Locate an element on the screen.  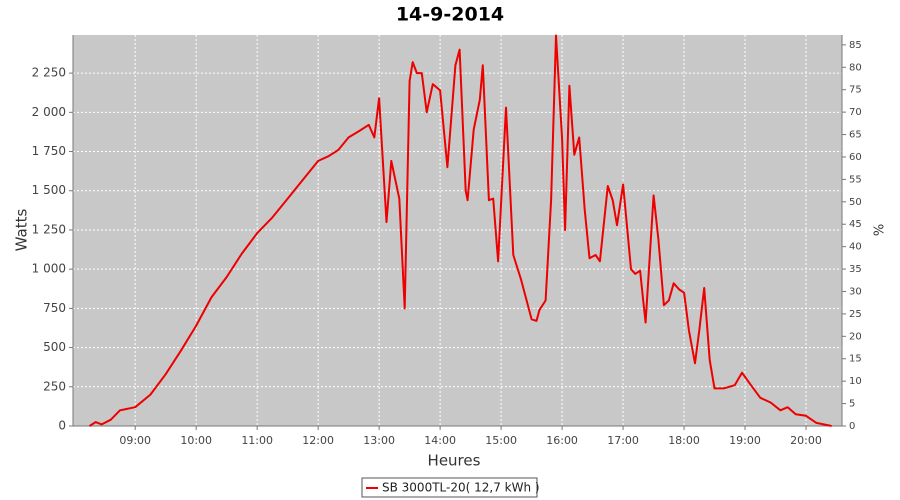
x-tick-label: 18:00 is located at coordinates (684, 440).